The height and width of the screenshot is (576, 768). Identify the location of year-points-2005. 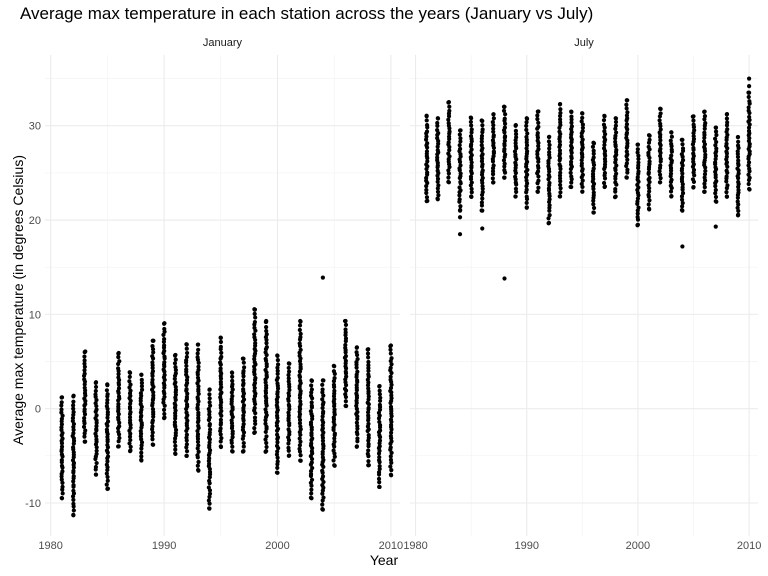
(693, 152).